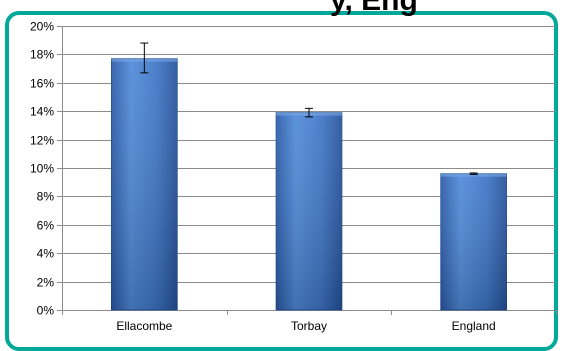  What do you see at coordinates (46, 226) in the screenshot?
I see `y-tick-label: 6%` at bounding box center [46, 226].